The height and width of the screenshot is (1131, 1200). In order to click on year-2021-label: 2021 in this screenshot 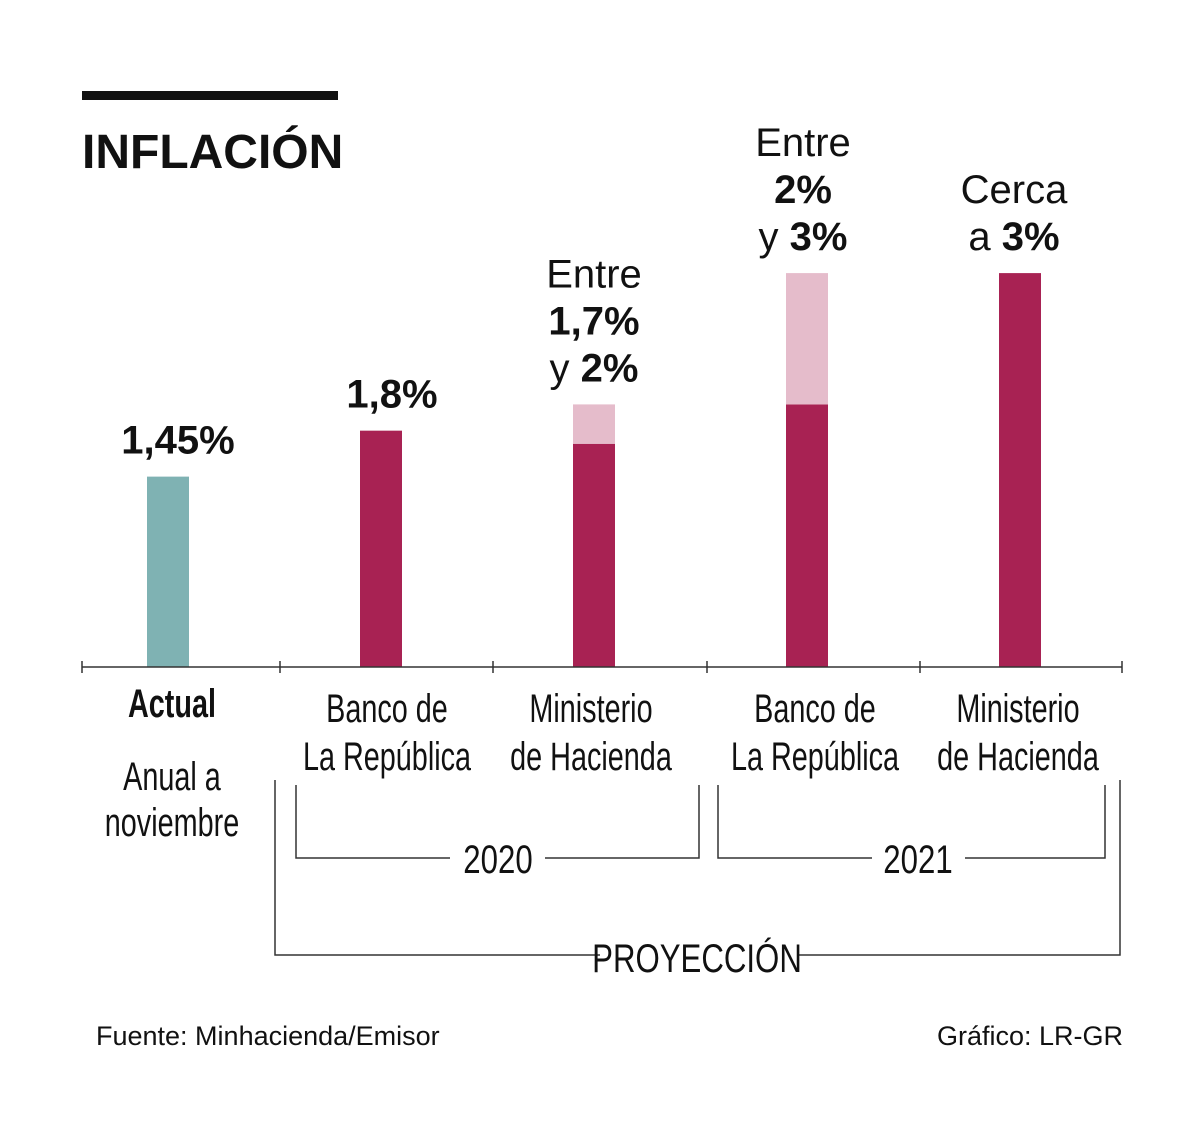, I will do `click(917, 859)`.